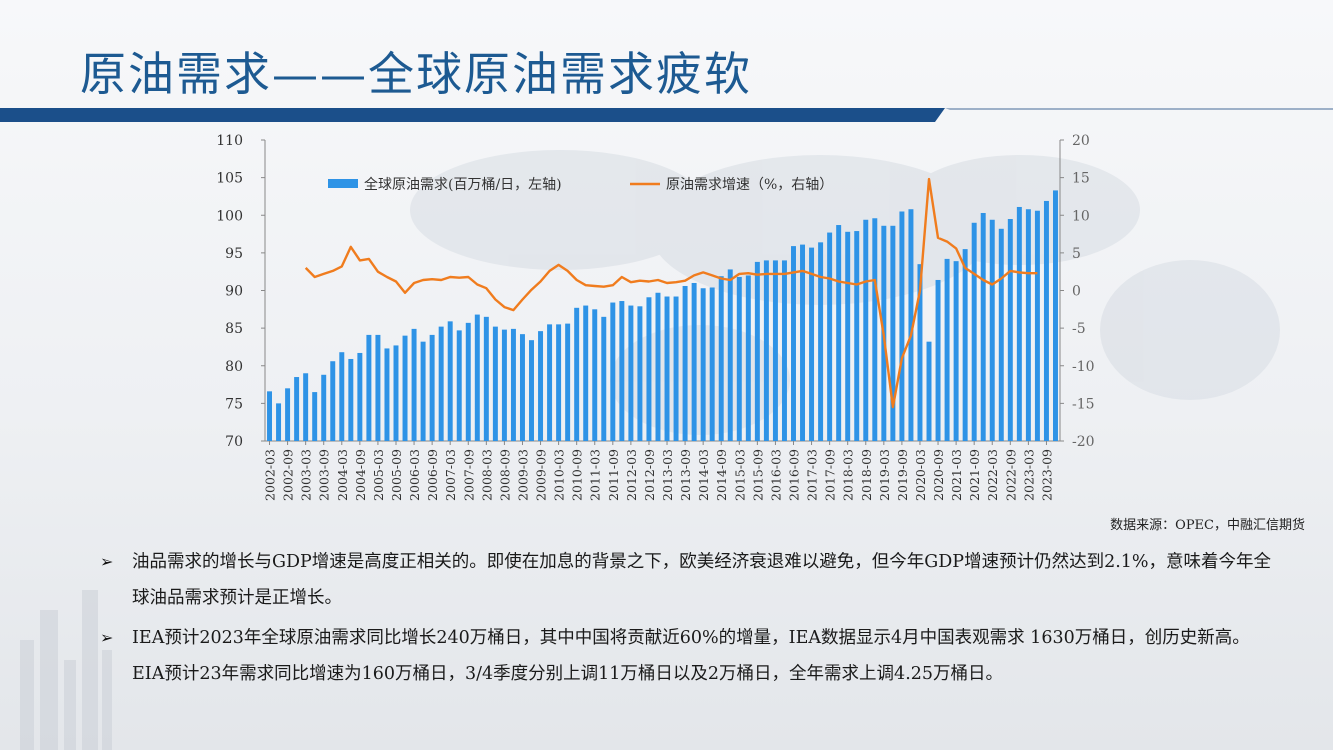  Describe the element at coordinates (1076, 292) in the screenshot. I see `right-tick-label: 0` at that location.